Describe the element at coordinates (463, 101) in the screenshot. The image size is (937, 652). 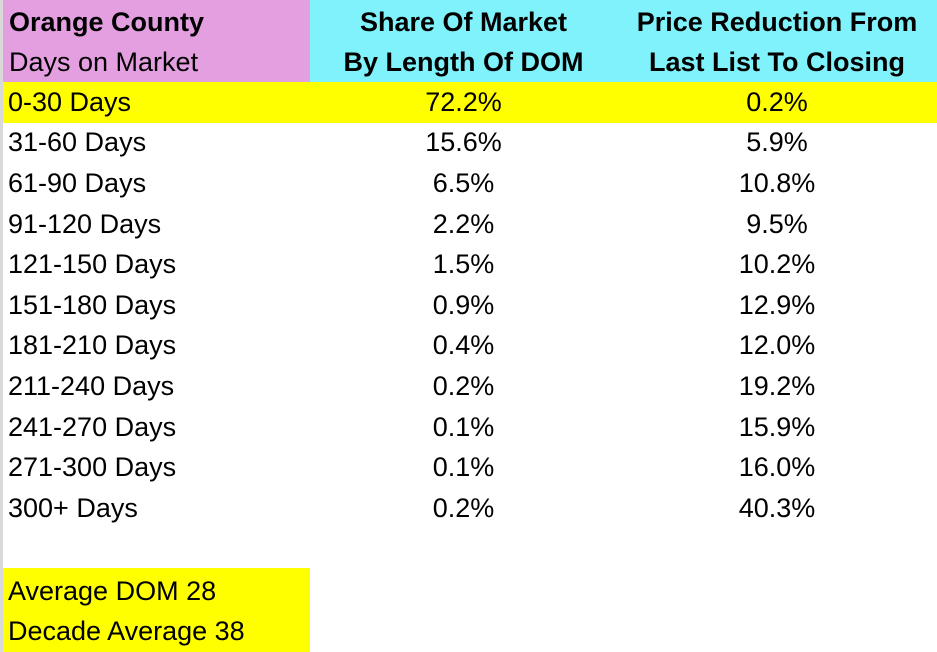
I see `share-cell: 72.2%` at that location.